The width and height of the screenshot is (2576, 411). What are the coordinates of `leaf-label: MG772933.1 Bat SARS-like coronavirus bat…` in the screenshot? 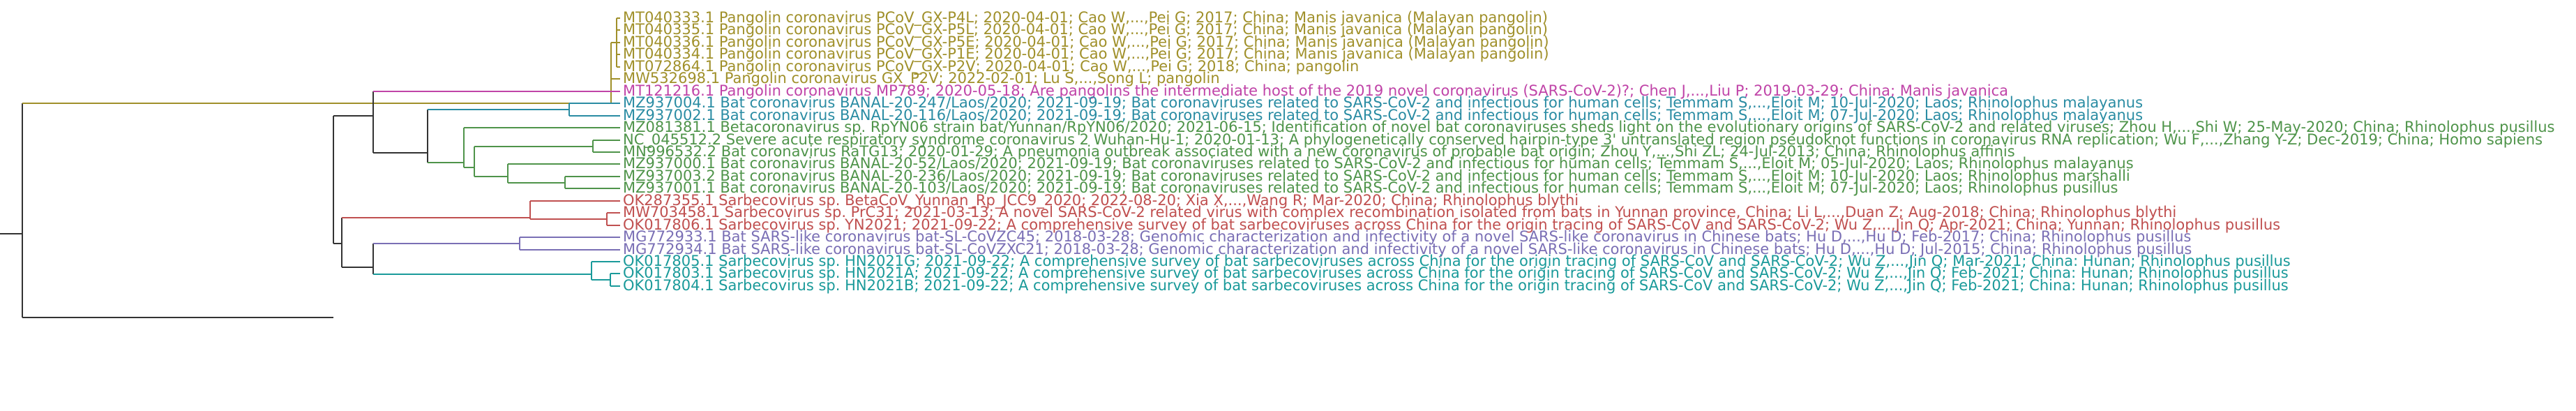 It's located at (1407, 236).